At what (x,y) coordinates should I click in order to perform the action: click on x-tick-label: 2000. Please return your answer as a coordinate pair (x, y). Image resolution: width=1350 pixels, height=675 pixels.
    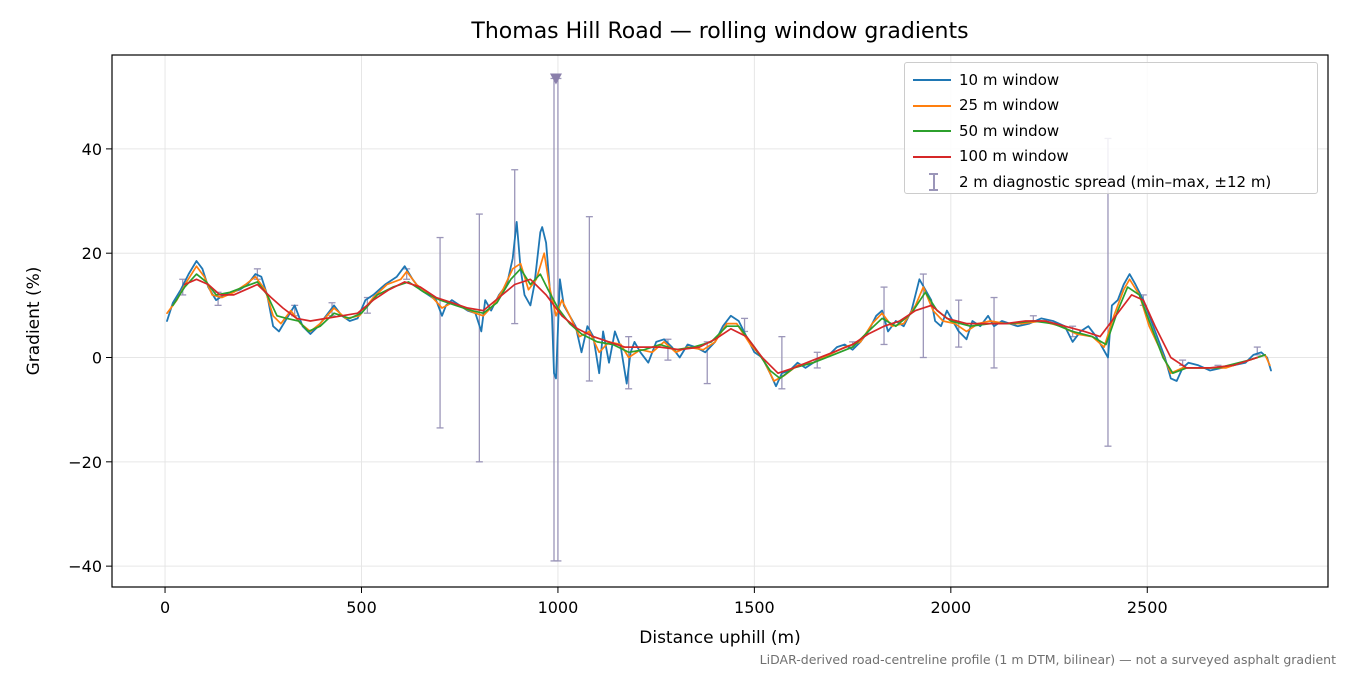
    Looking at the image, I should click on (950, 607).